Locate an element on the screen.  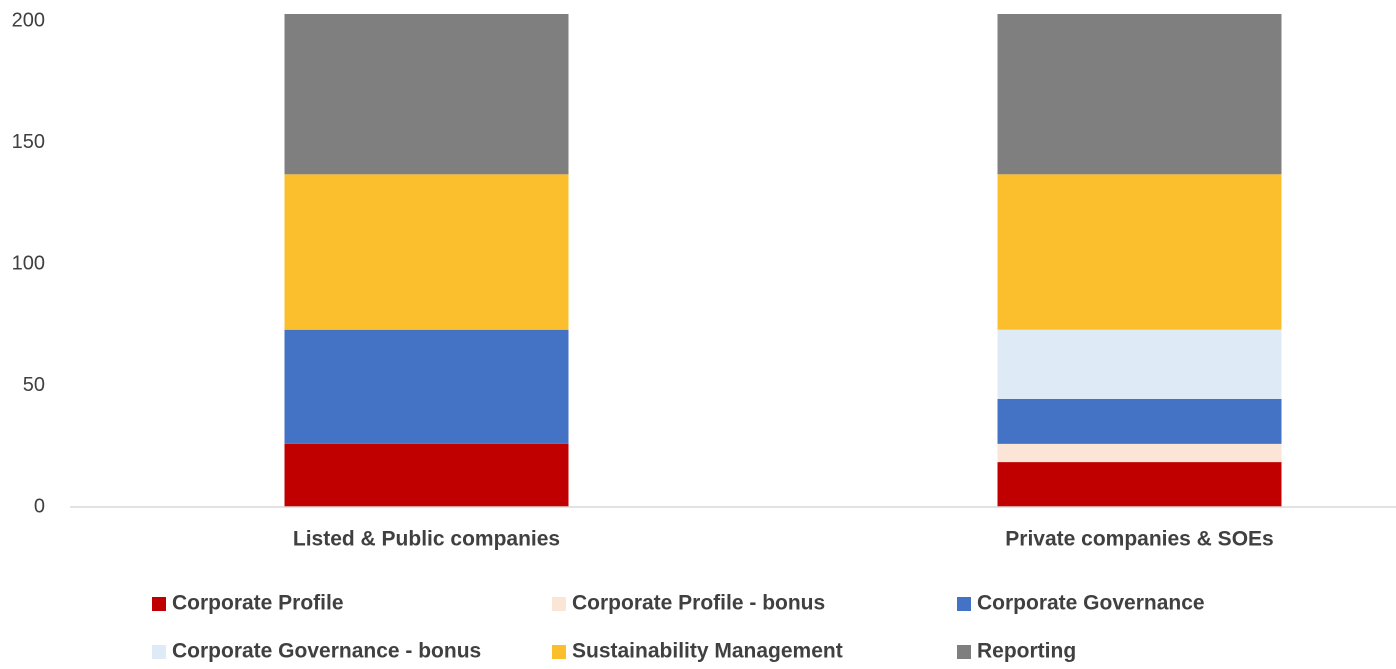
y-tick-label: 100 is located at coordinates (28, 263).